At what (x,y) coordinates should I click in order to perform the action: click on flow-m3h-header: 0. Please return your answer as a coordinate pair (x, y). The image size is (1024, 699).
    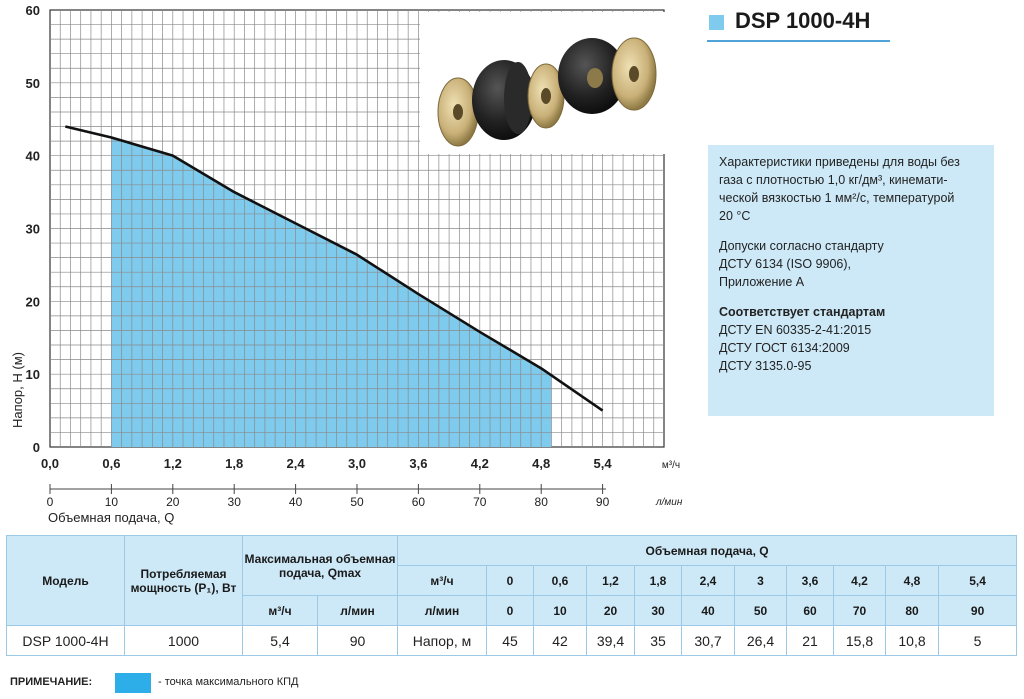
    Looking at the image, I should click on (510, 580).